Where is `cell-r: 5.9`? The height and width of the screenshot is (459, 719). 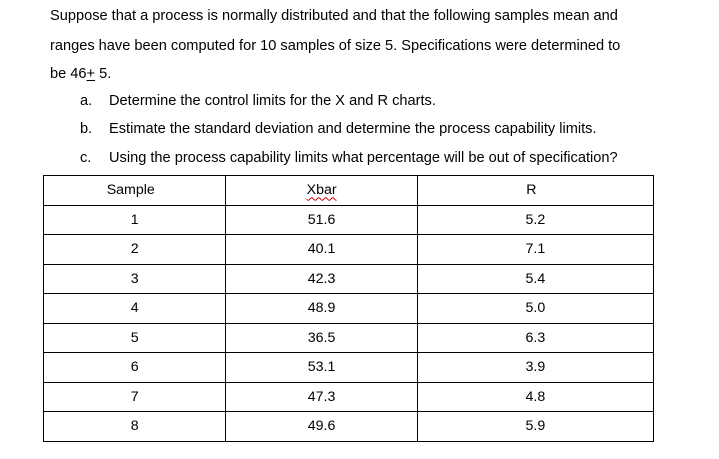
cell-r: 5.9 is located at coordinates (535, 426).